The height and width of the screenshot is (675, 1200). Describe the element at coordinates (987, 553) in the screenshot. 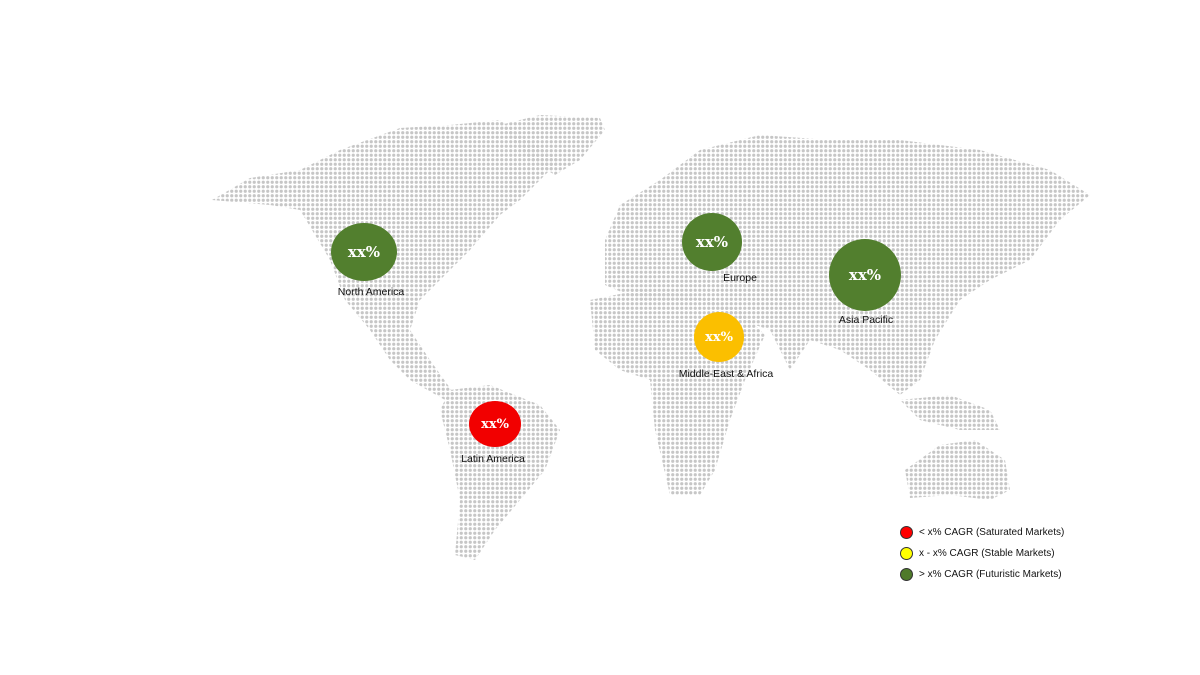

I see `legend-label: x - x% CAGR (Stable Markets)` at that location.